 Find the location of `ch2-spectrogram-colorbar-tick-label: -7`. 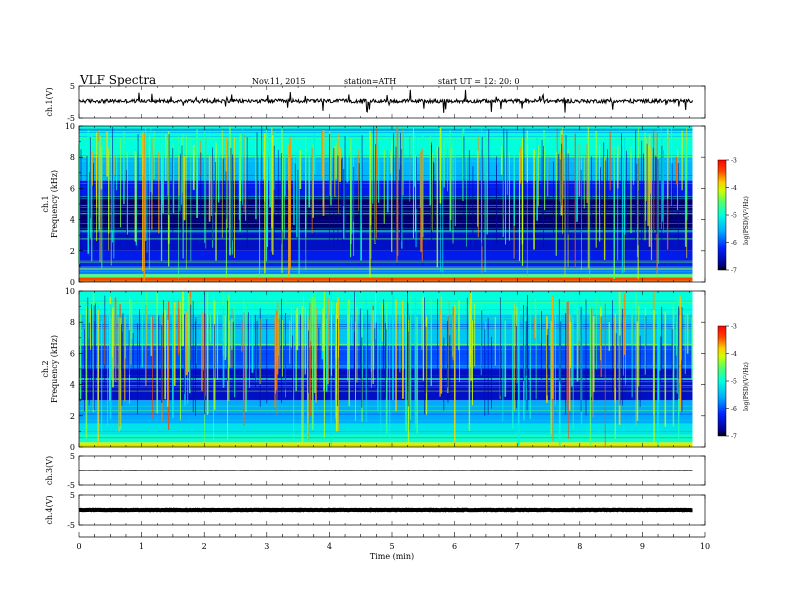

ch2-spectrogram-colorbar-tick-label: -7 is located at coordinates (734, 437).